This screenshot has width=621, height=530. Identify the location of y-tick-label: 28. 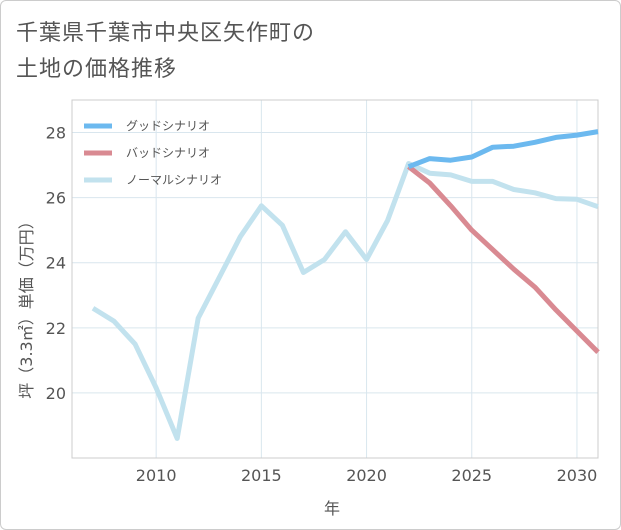
(56, 133).